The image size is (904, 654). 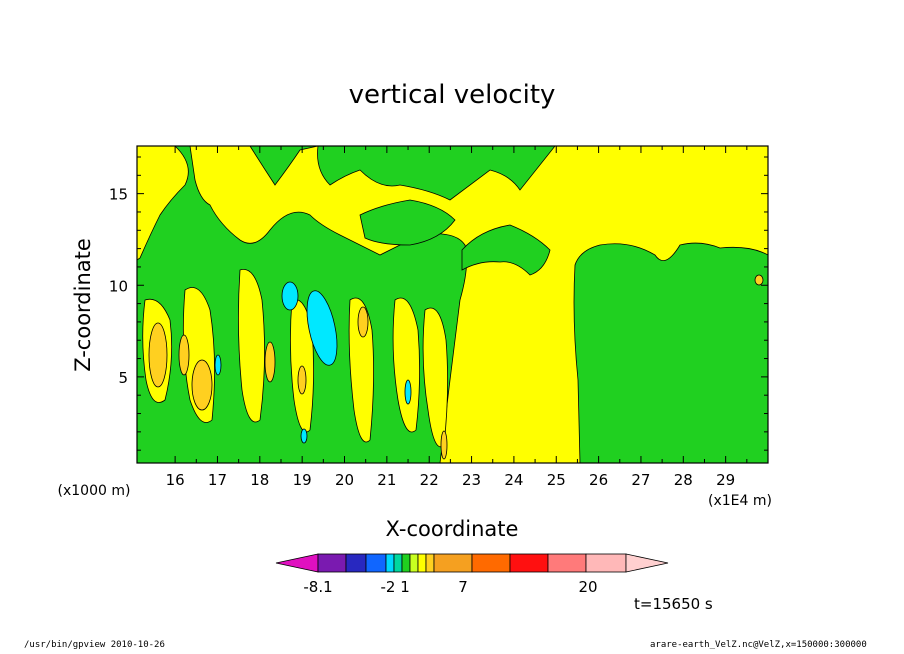 What do you see at coordinates (471, 480) in the screenshot?
I see `x-tick-label: 23` at bounding box center [471, 480].